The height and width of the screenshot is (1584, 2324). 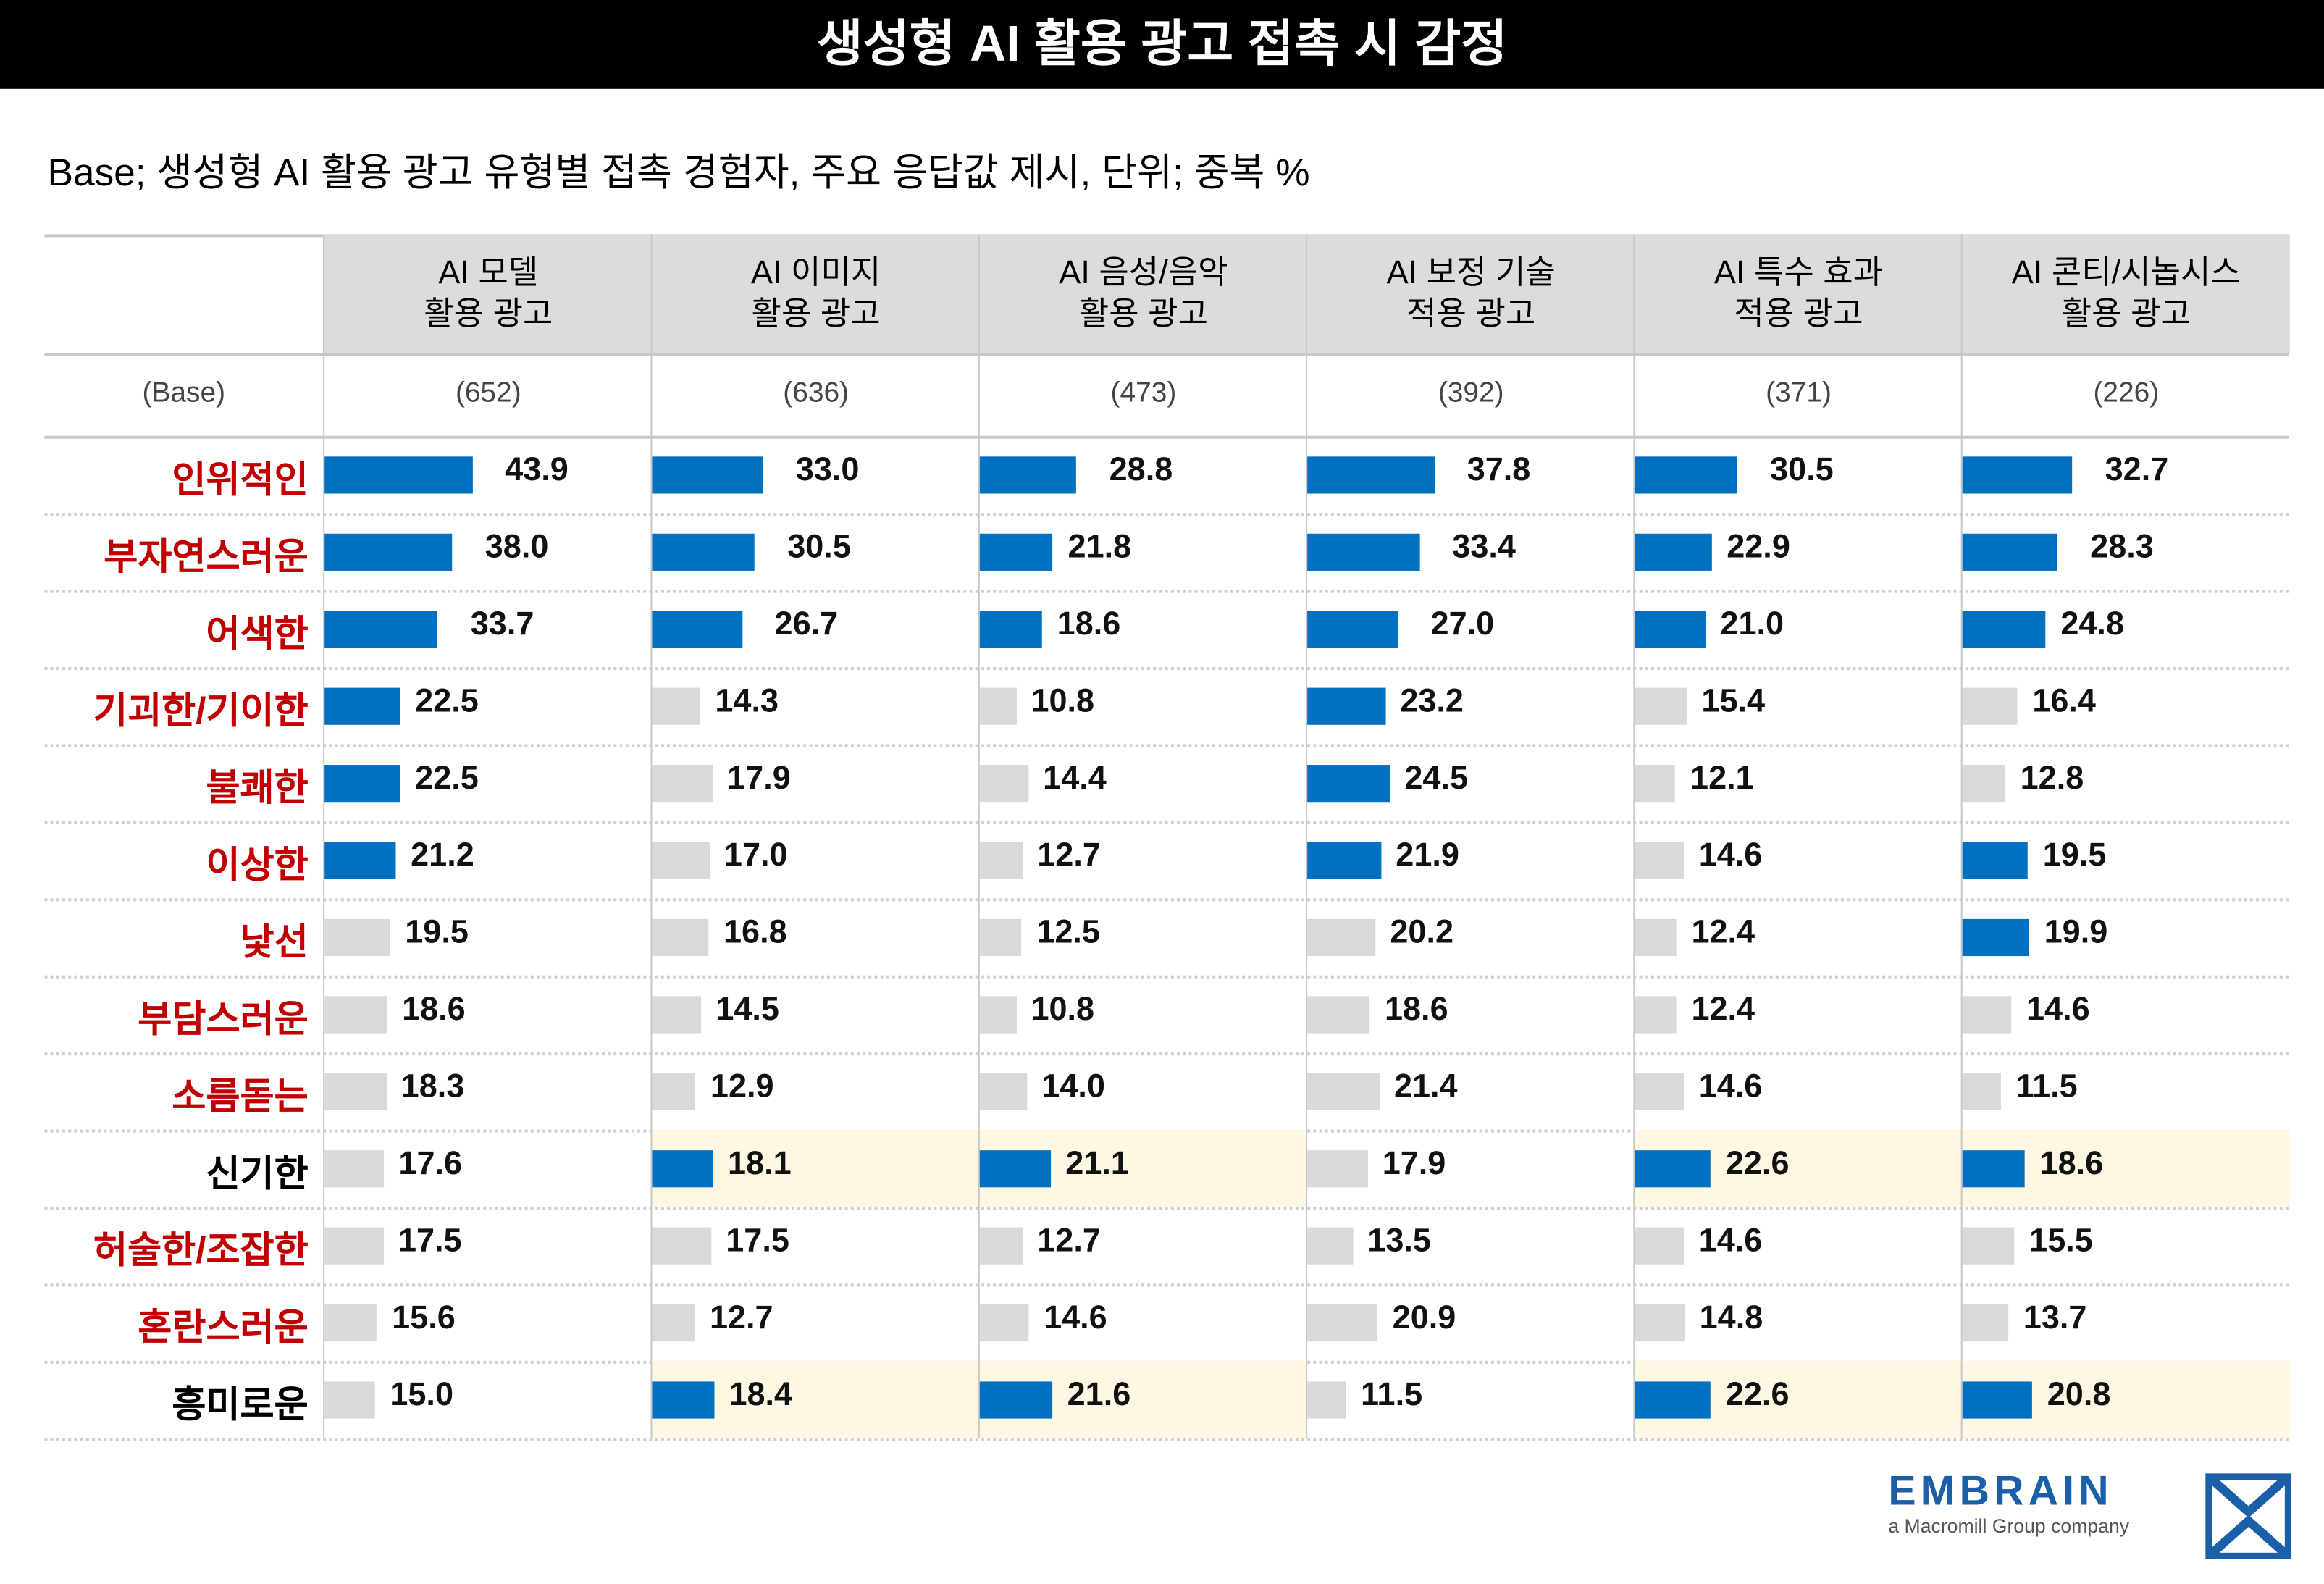 I want to click on data-label: 43.9, so click(x=537, y=469).